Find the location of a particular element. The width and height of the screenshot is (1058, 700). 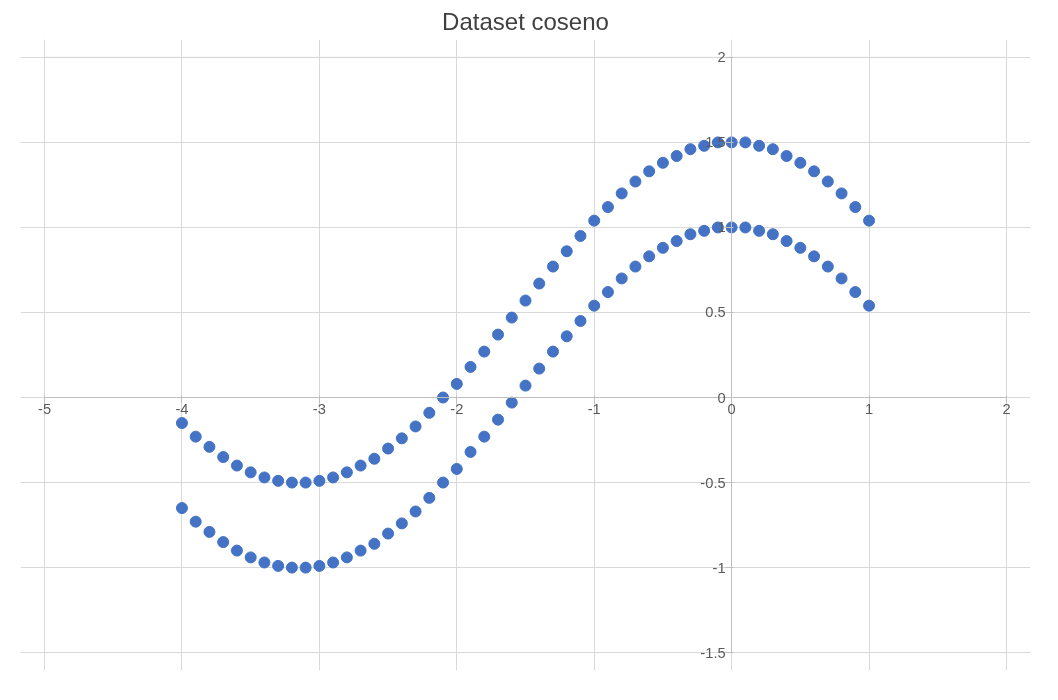

y-tick-label: -1.5 is located at coordinates (713, 652).